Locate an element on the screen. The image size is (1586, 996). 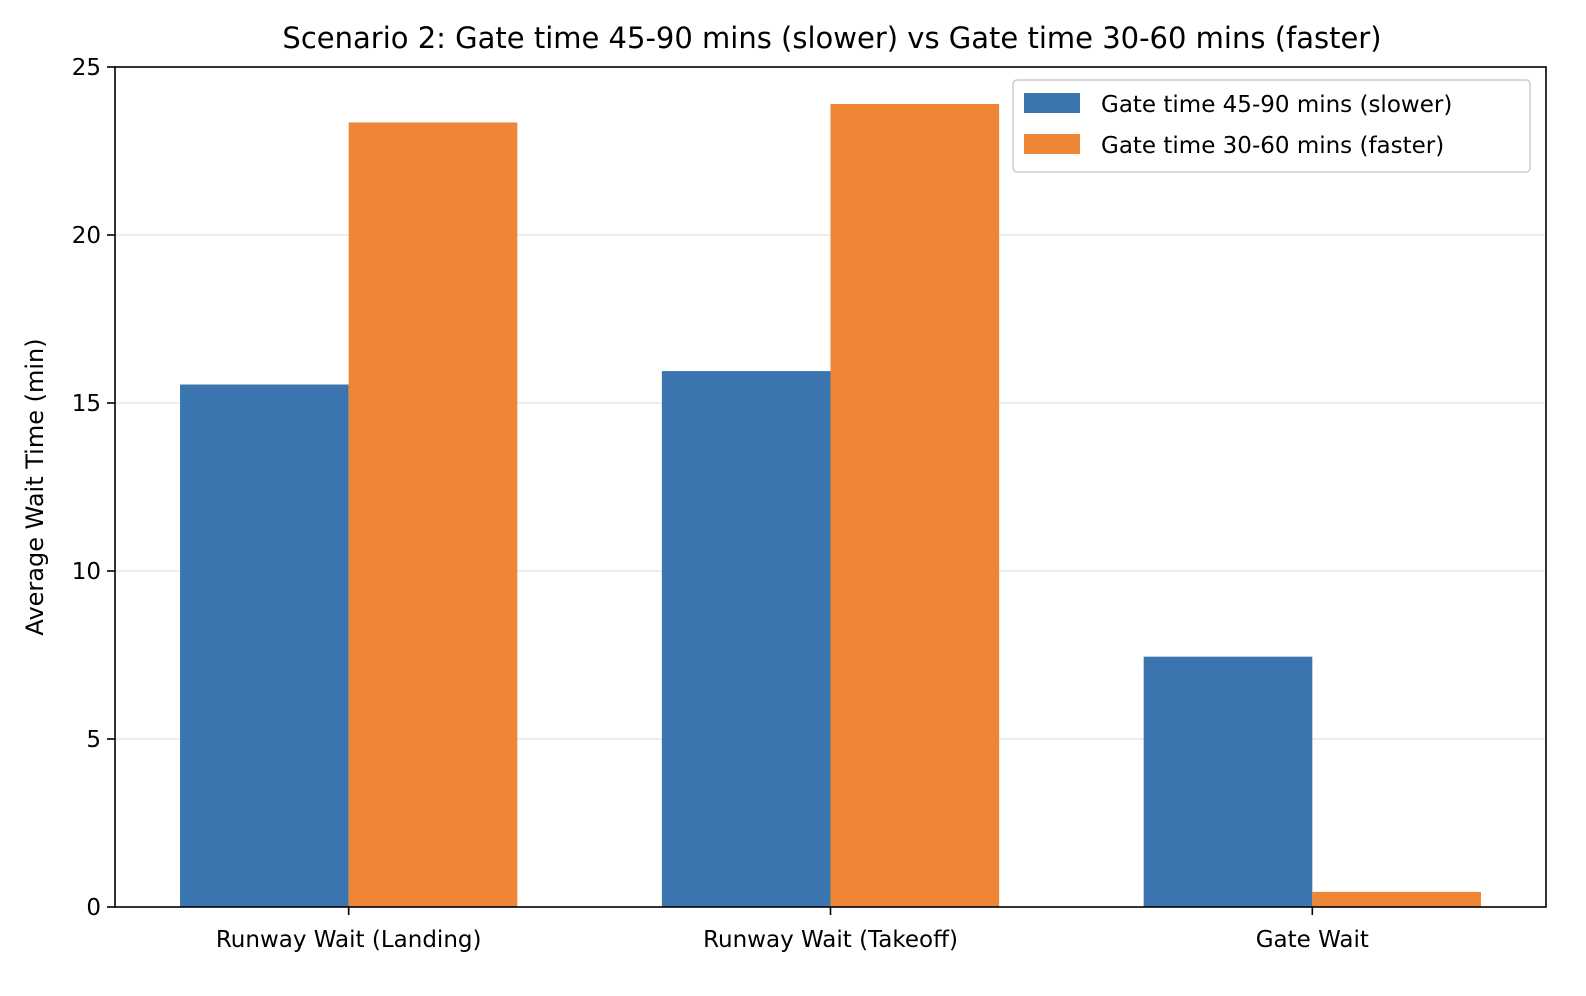
legend-label-2: Gate time 30-60 mins (faster) is located at coordinates (1272, 146).